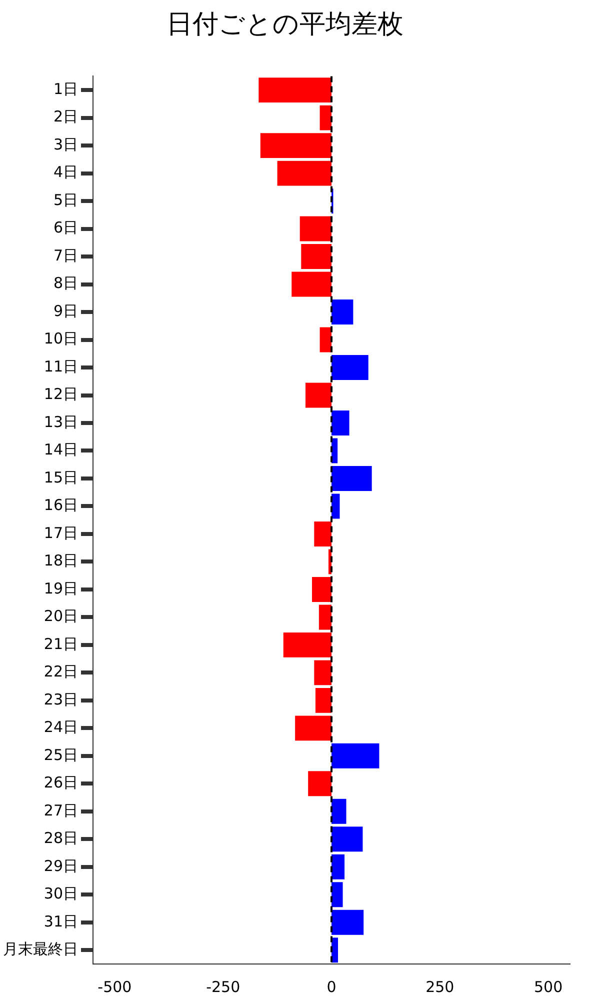  I want to click on y-tick-label: 1日, so click(65, 89).